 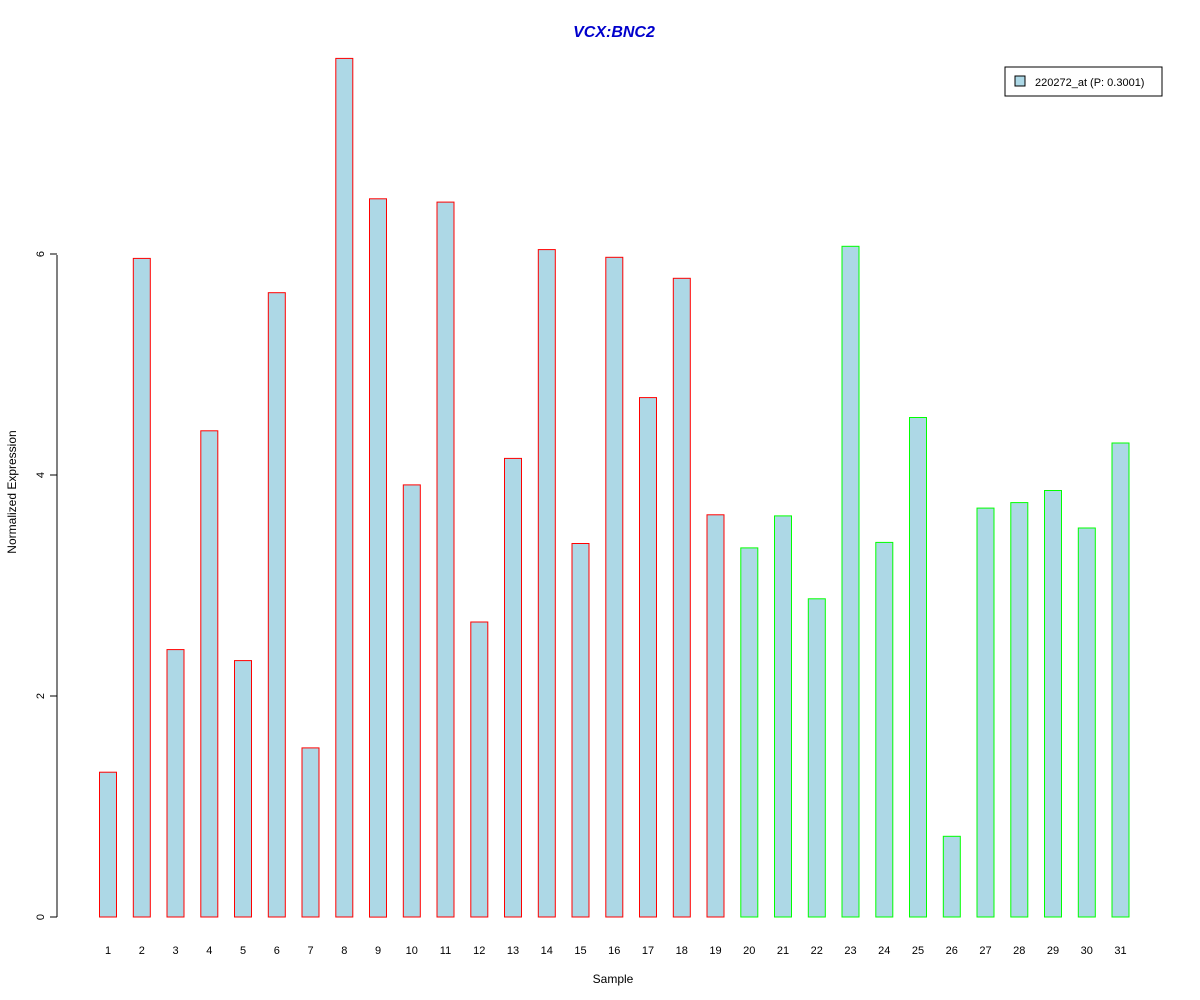 What do you see at coordinates (817, 951) in the screenshot?
I see `x-tick-label: 22` at bounding box center [817, 951].